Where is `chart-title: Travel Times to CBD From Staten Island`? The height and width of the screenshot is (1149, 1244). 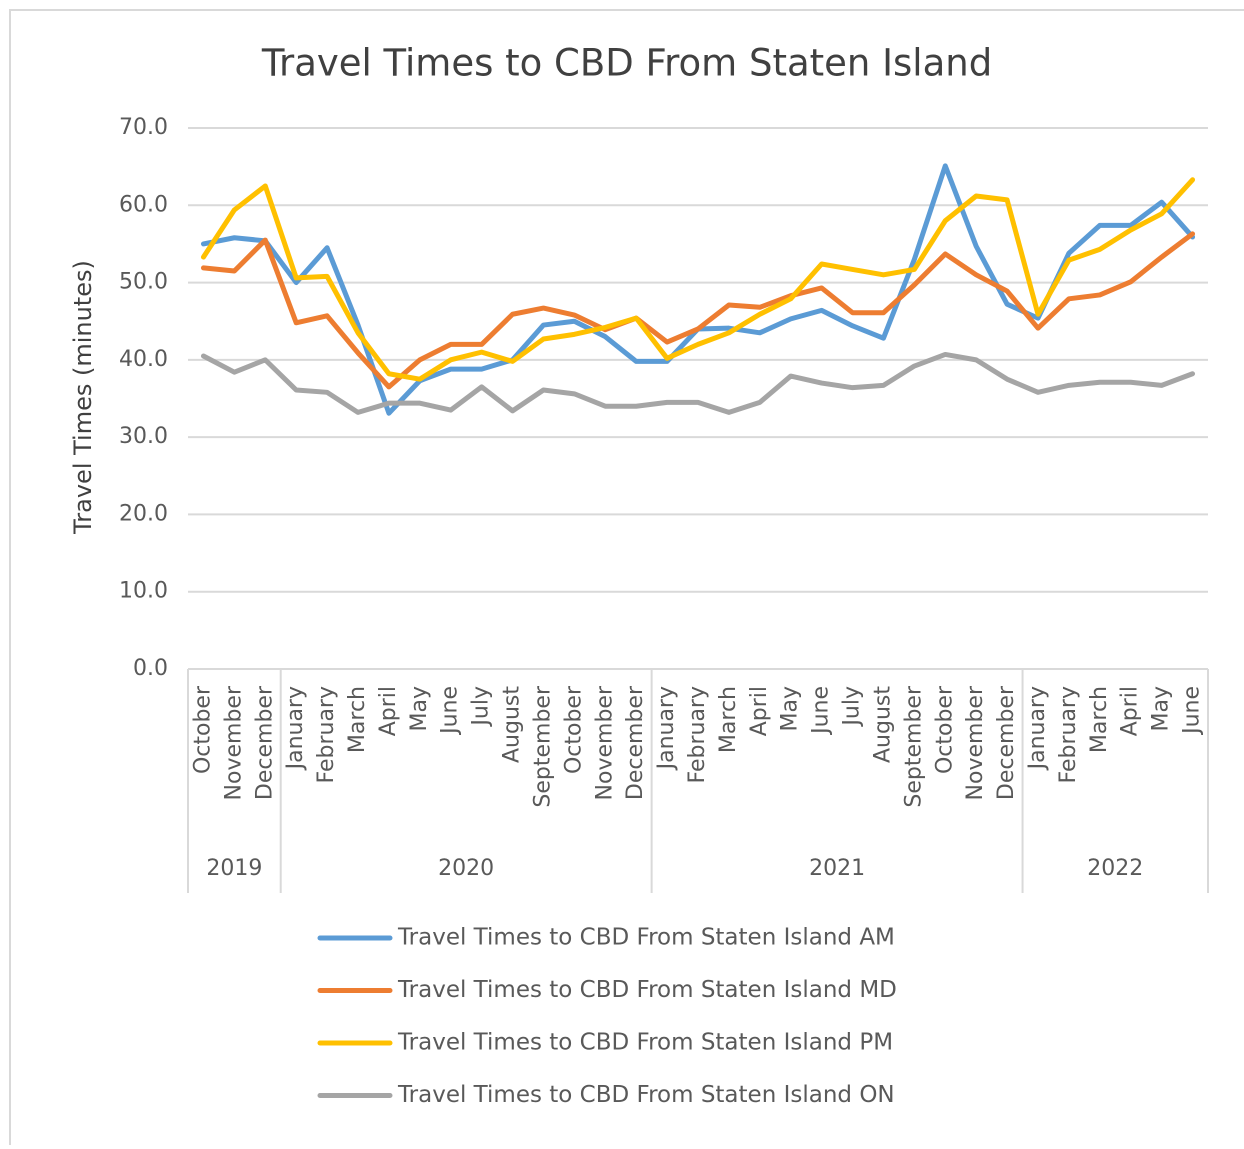 chart-title: Travel Times to CBD From Staten Island is located at coordinates (626, 63).